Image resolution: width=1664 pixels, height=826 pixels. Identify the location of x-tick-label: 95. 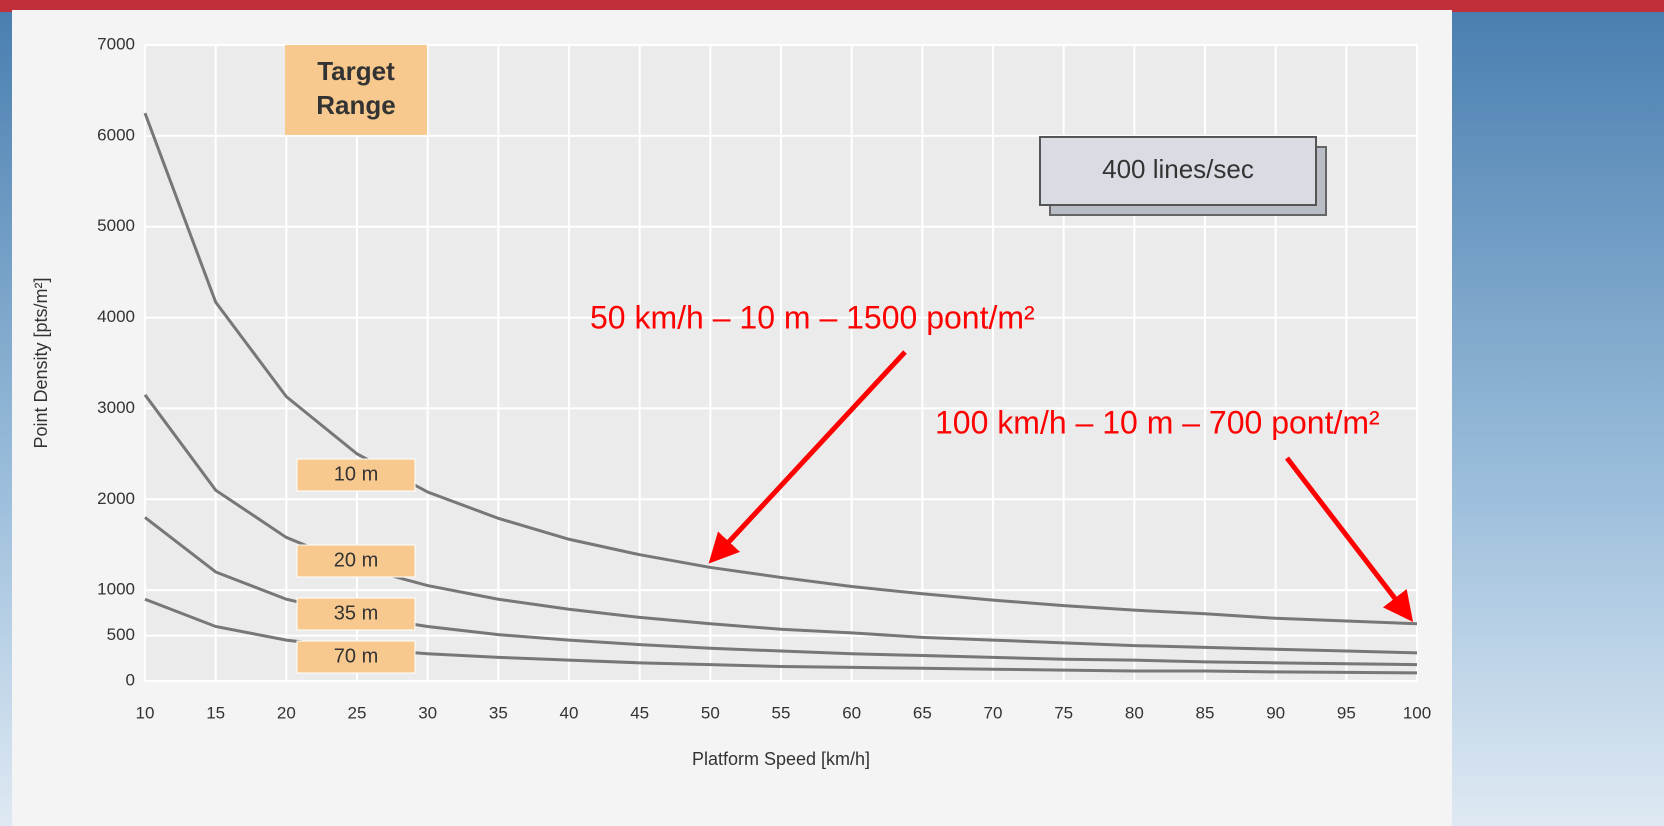
(1346, 712).